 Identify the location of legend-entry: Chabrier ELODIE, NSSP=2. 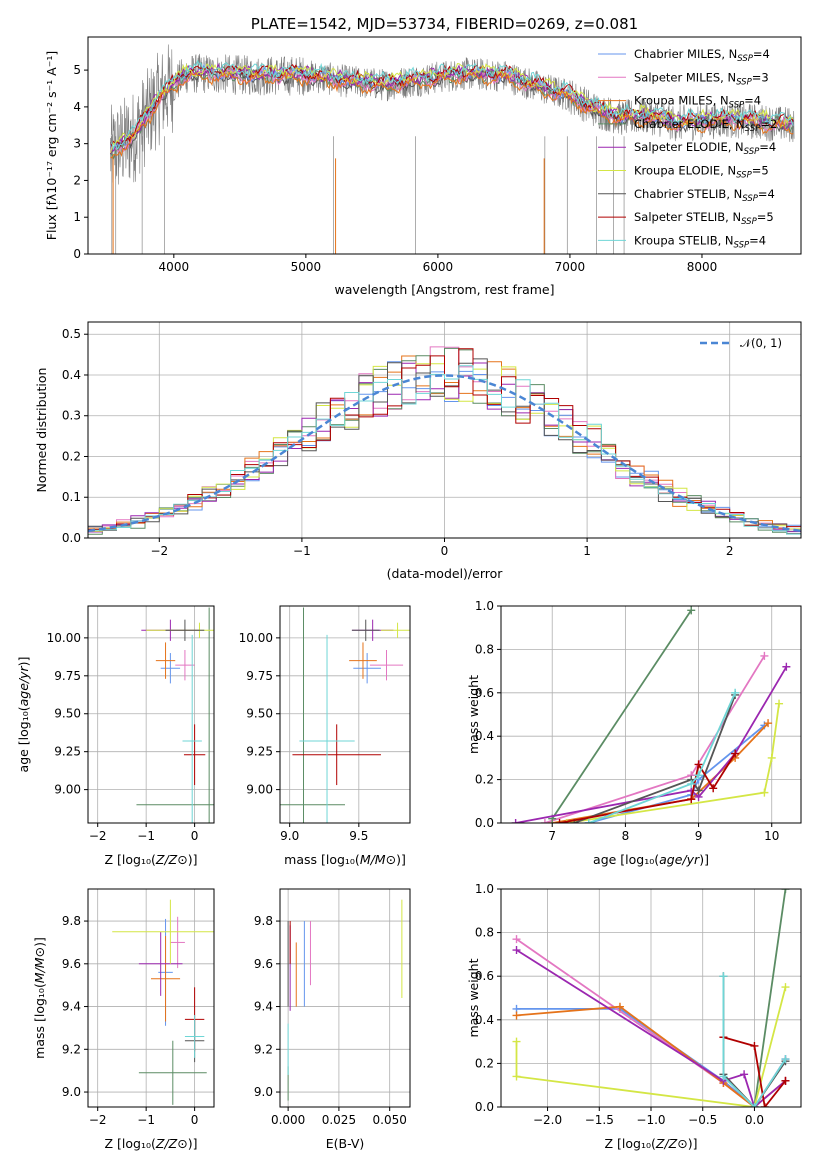
(705, 125).